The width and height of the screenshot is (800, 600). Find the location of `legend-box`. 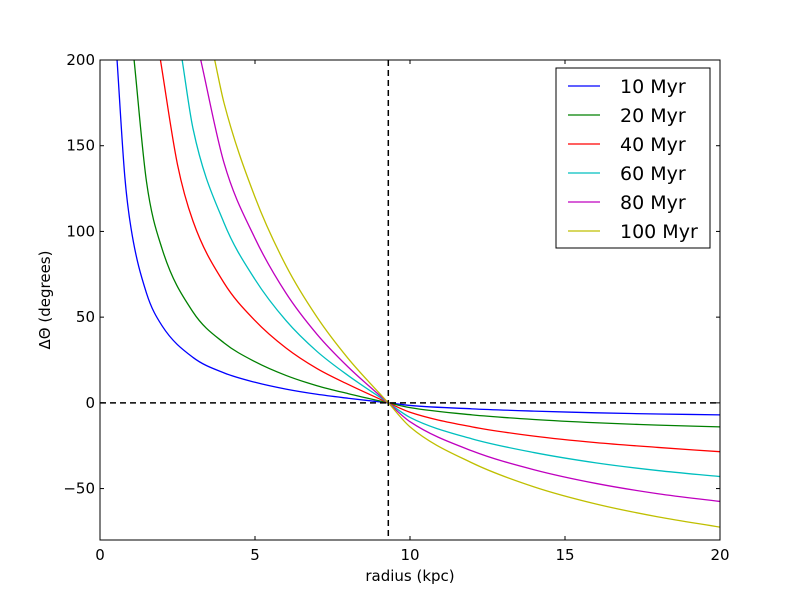

legend-box is located at coordinates (633, 158).